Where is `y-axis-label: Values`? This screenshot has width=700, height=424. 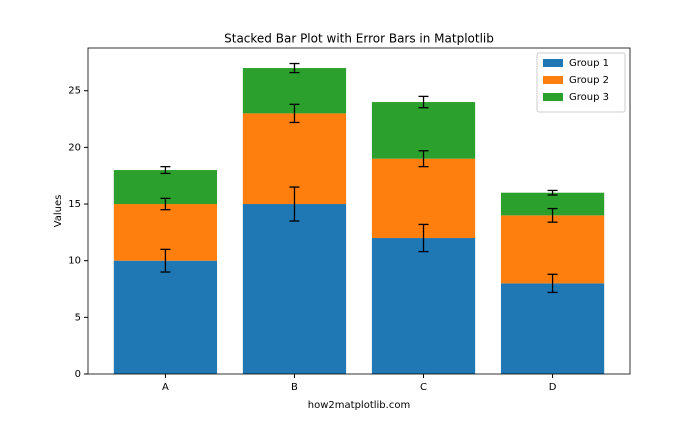 y-axis-label: Values is located at coordinates (58, 211).